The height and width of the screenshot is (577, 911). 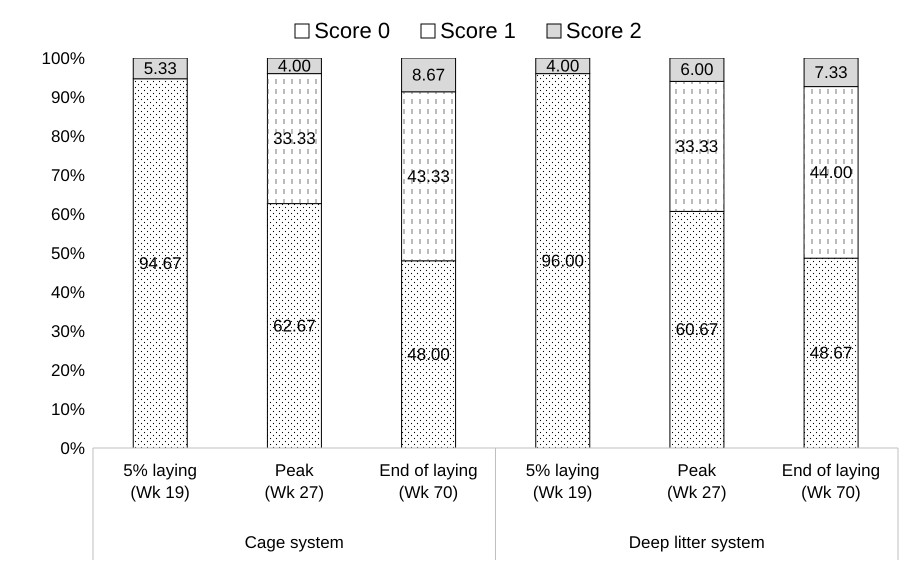 What do you see at coordinates (696, 542) in the screenshot?
I see `text: Deep litter system` at bounding box center [696, 542].